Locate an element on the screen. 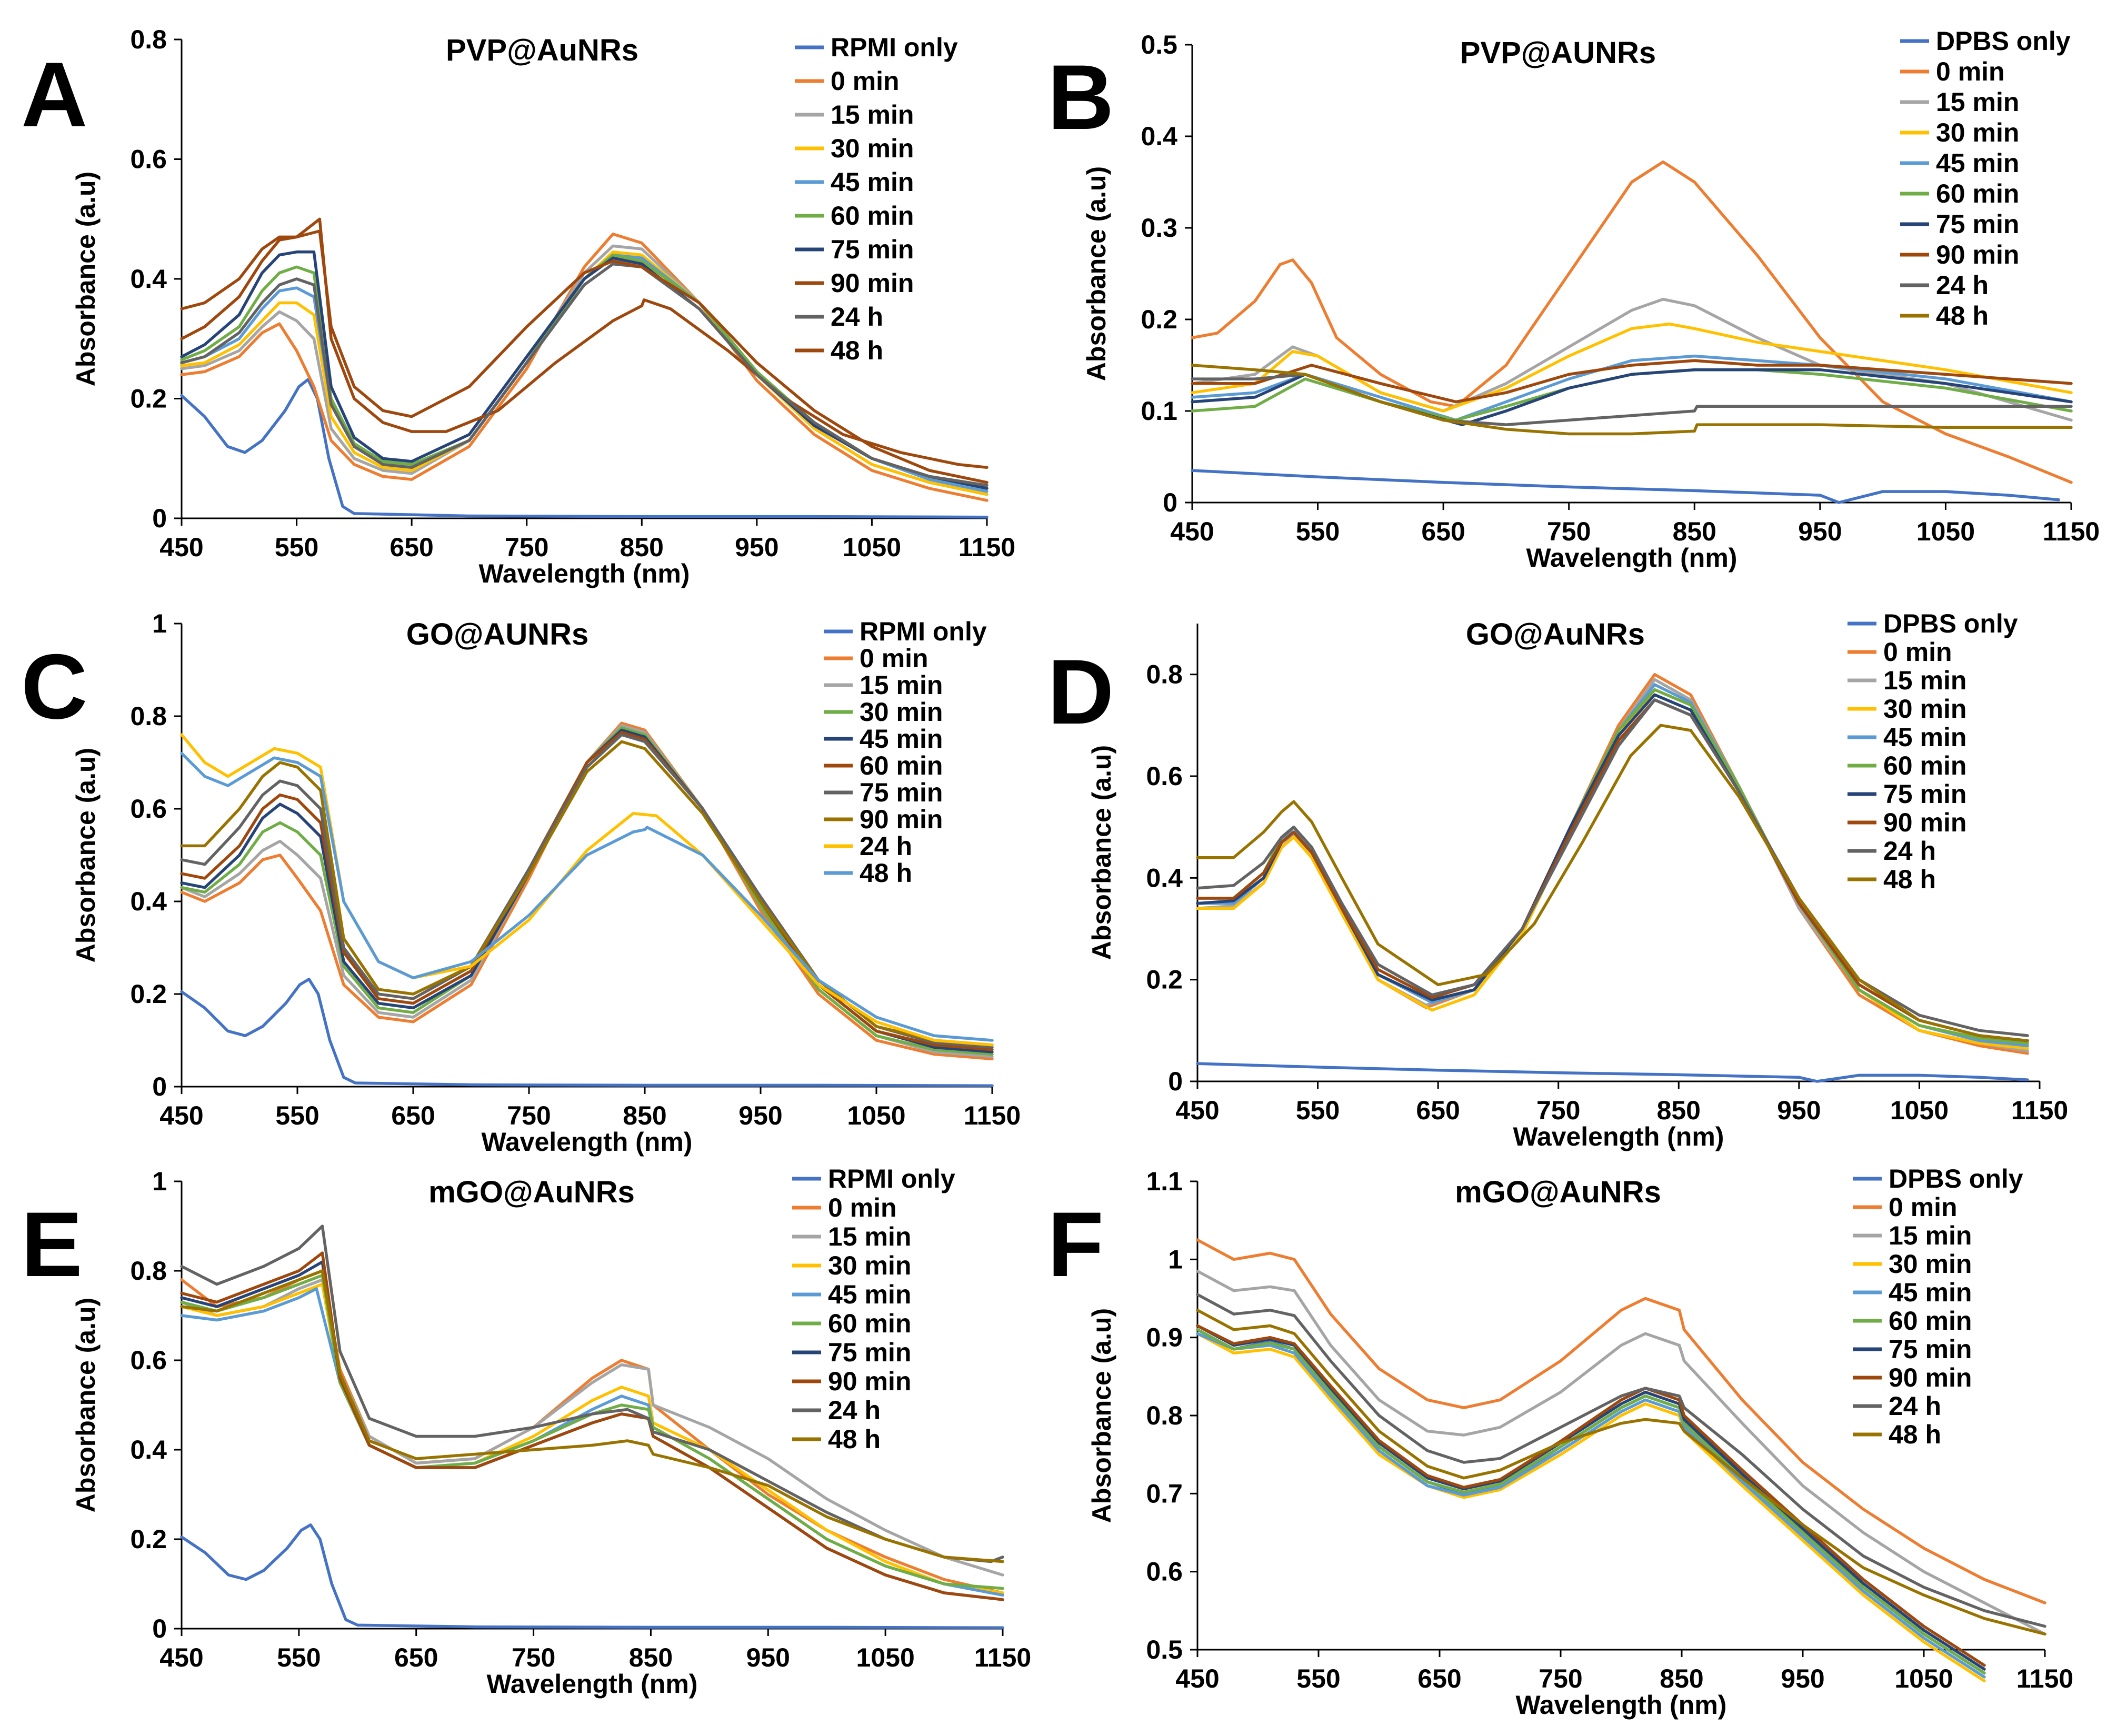  legend-label: 45 min is located at coordinates (1977, 163).